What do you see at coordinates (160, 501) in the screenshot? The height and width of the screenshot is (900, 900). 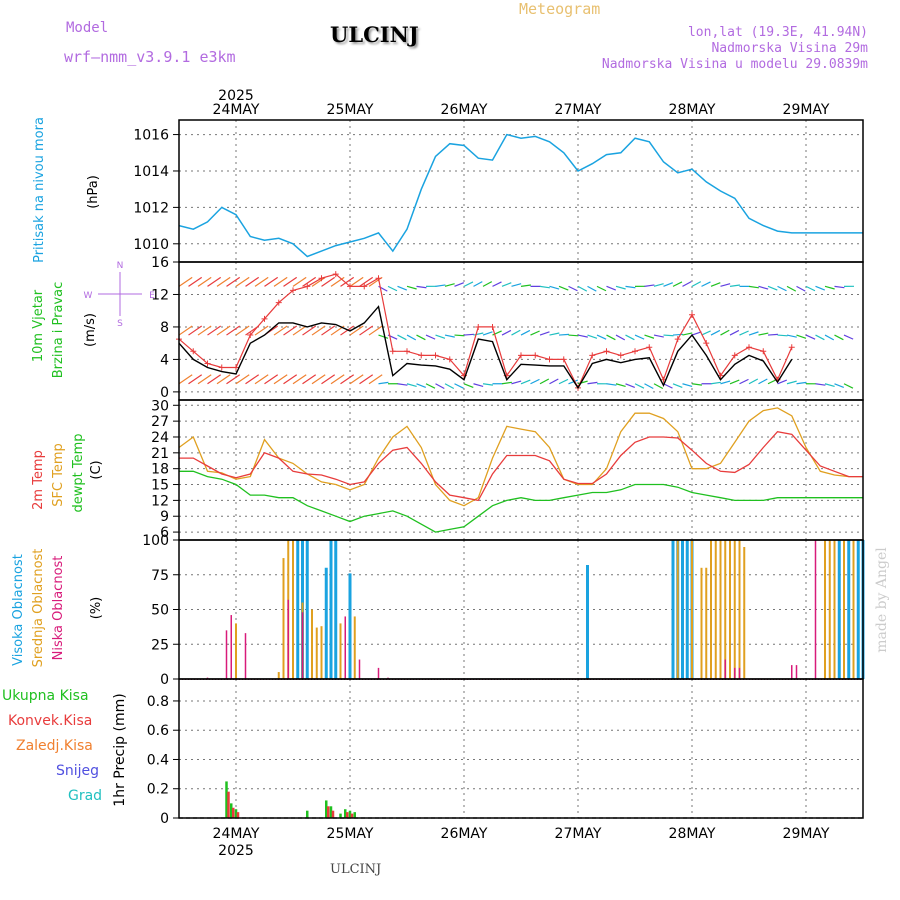 I see `temp-tick-label: 12` at bounding box center [160, 501].